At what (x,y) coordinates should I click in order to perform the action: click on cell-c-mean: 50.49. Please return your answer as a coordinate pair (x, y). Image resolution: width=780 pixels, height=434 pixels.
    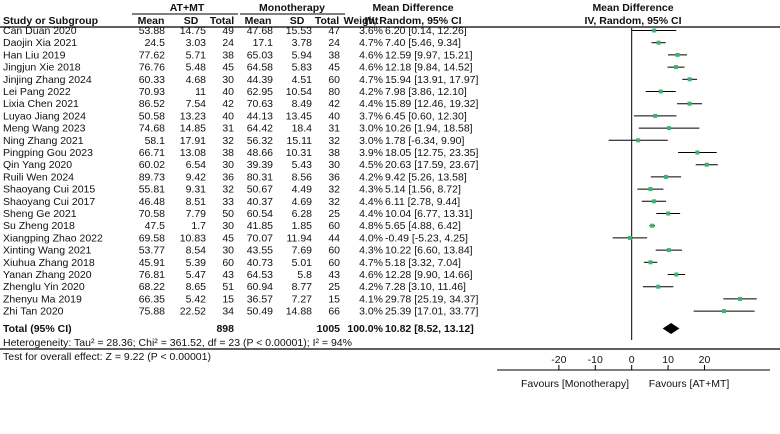
    Looking at the image, I should click on (260, 312).